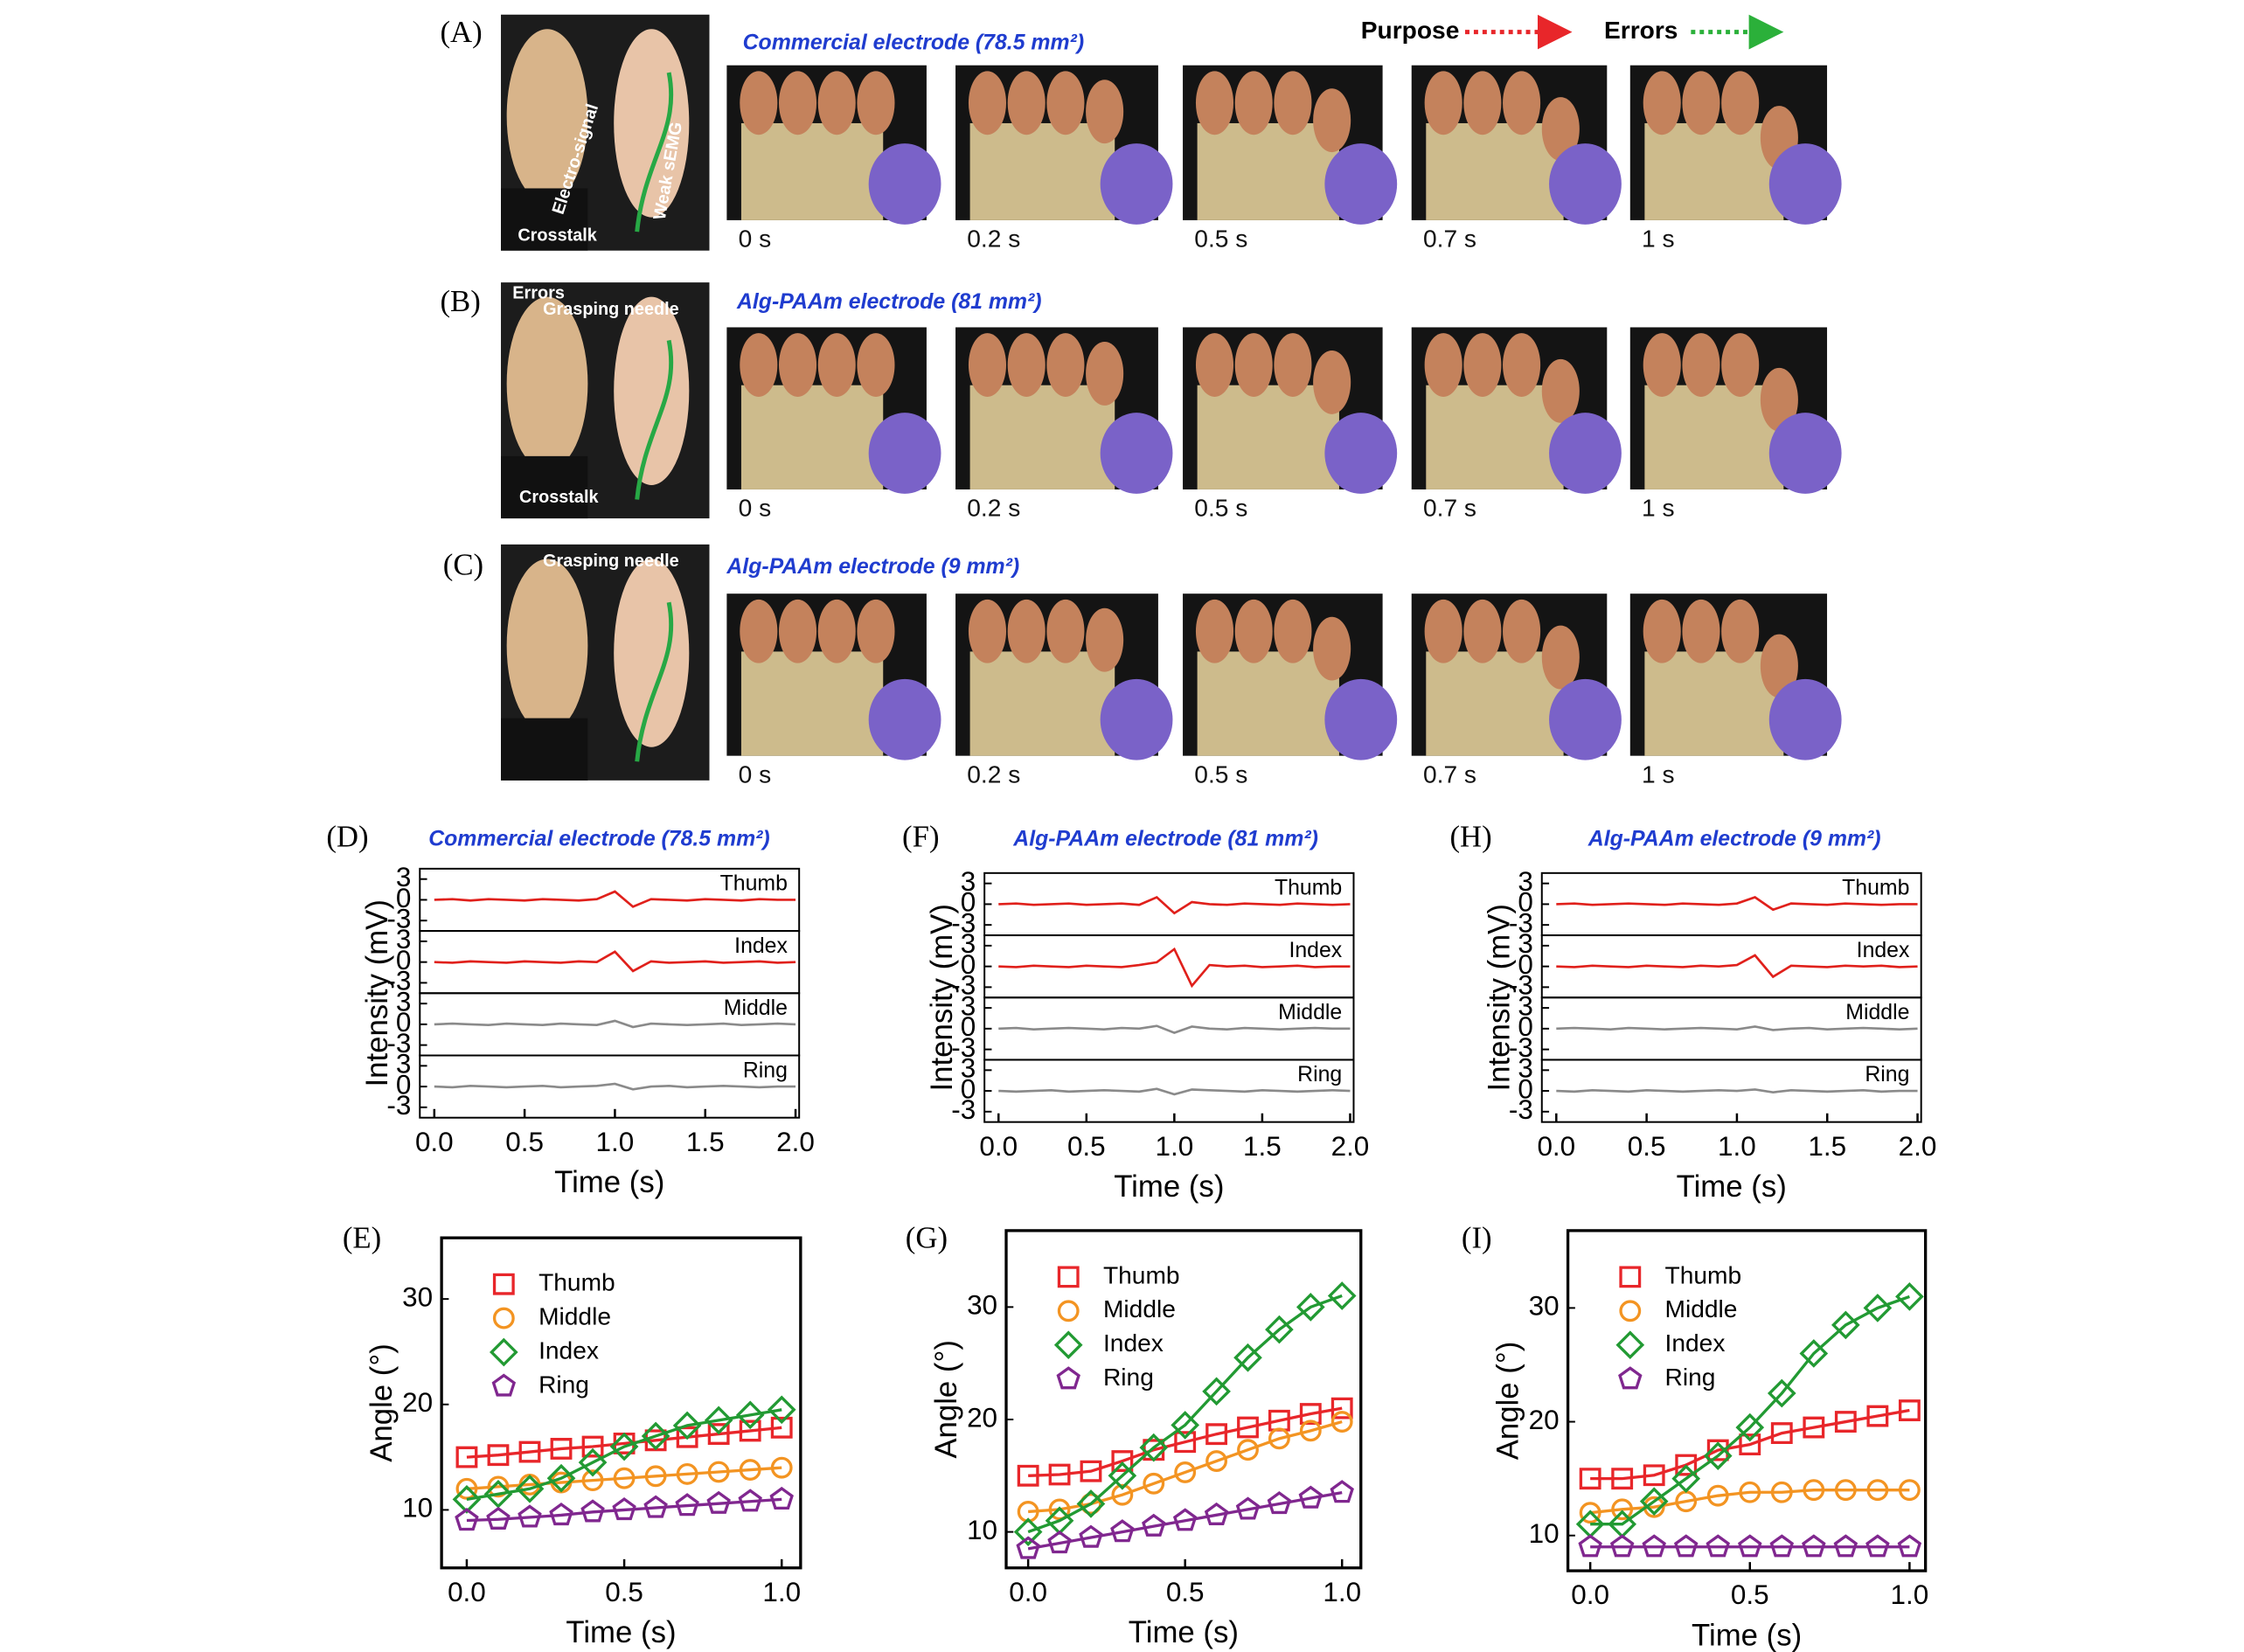 The image size is (2244, 1652). I want to click on legend-label: Thumb, so click(576, 1282).